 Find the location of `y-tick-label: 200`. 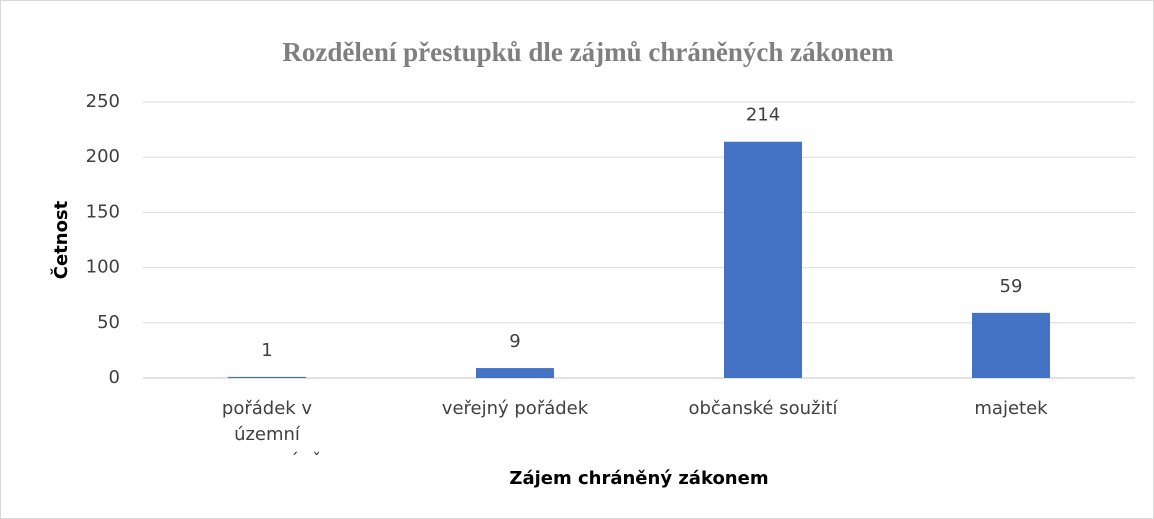

y-tick-label: 200 is located at coordinates (103, 156).